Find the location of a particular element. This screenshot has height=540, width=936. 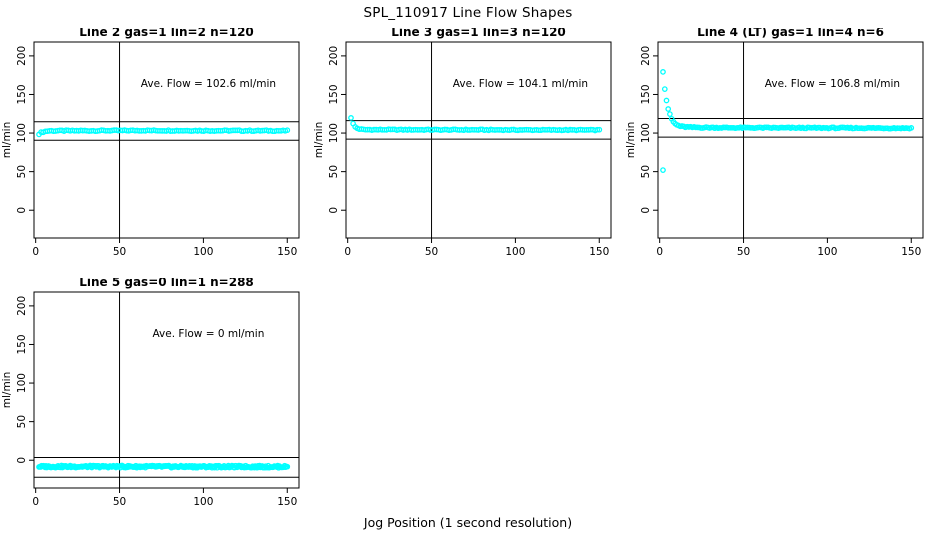

ave-flow-annotation: Ave. Flow = 0 ml/min is located at coordinates (208, 334).